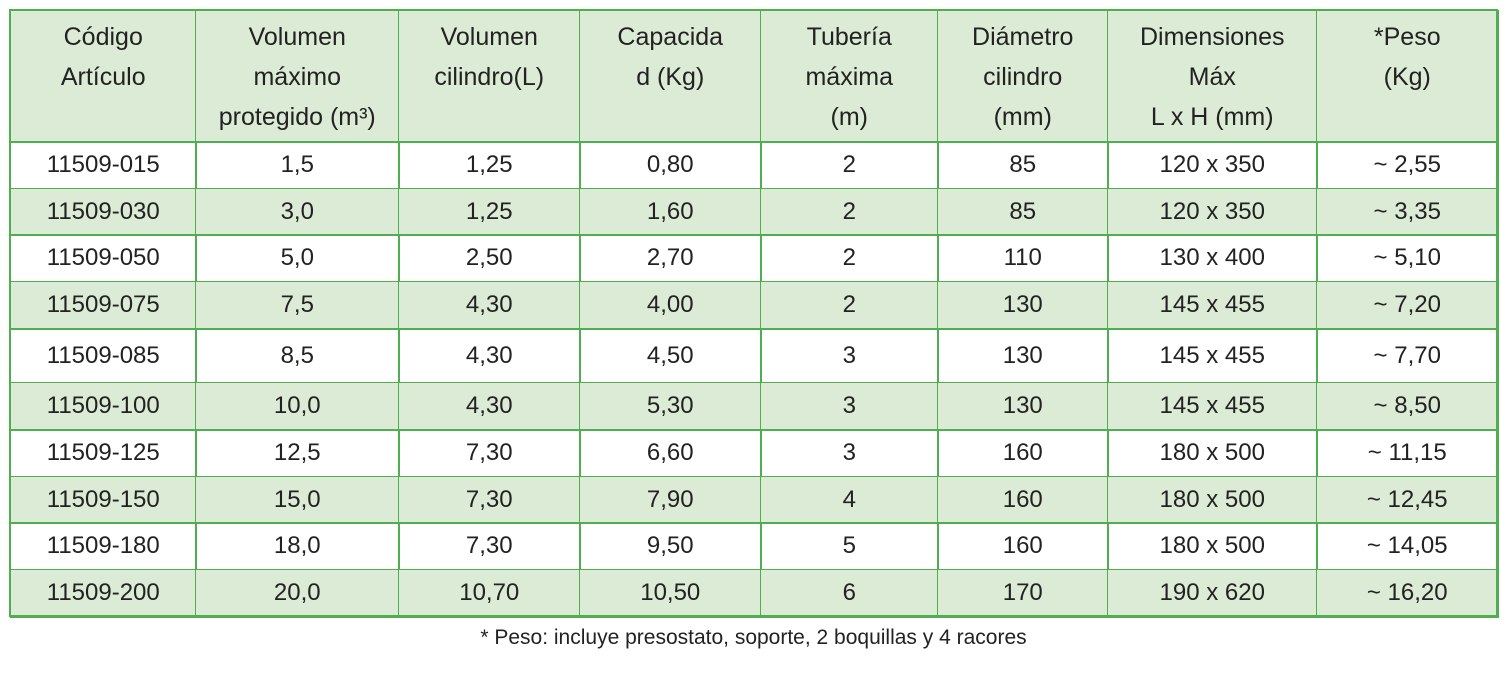 The image size is (1507, 674). What do you see at coordinates (670, 546) in the screenshot?
I see `cell: 9,50` at bounding box center [670, 546].